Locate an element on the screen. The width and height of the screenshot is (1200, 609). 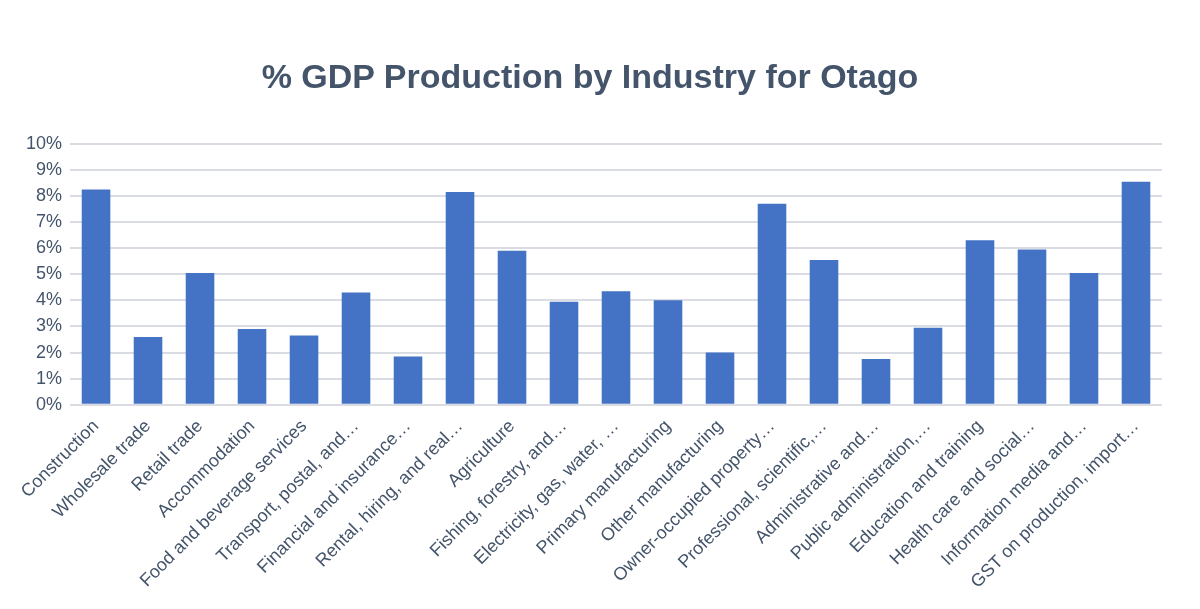
y-tick-label: 1% is located at coordinates (49, 377).